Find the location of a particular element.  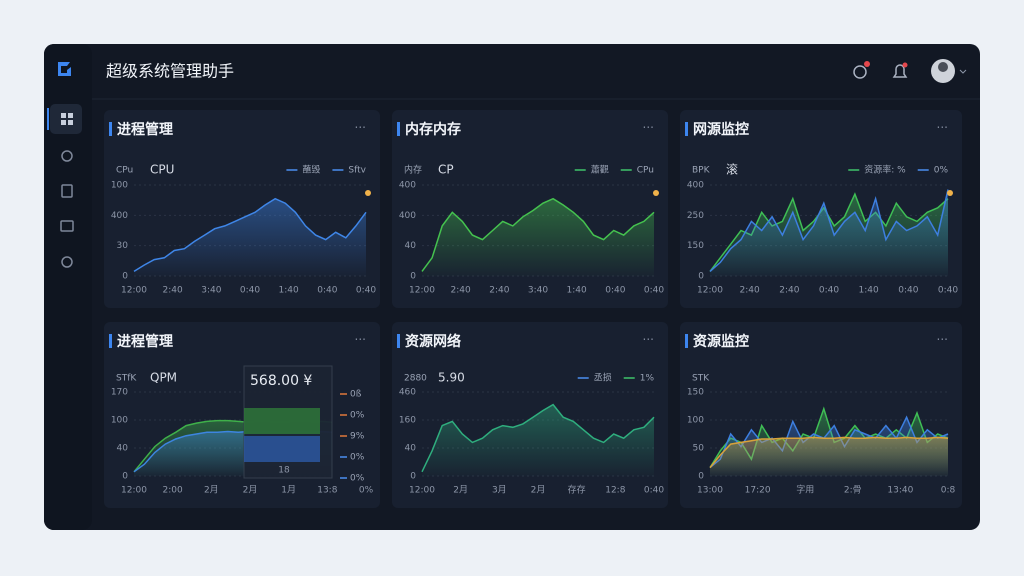

axis-unit: CPu is located at coordinates (124, 171).